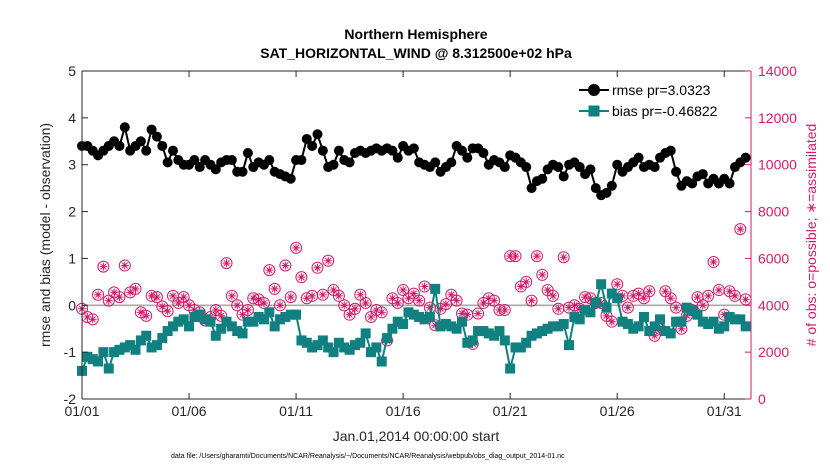 Image resolution: width=830 pixels, height=470 pixels. I want to click on legend-rmse-marker, so click(594, 90).